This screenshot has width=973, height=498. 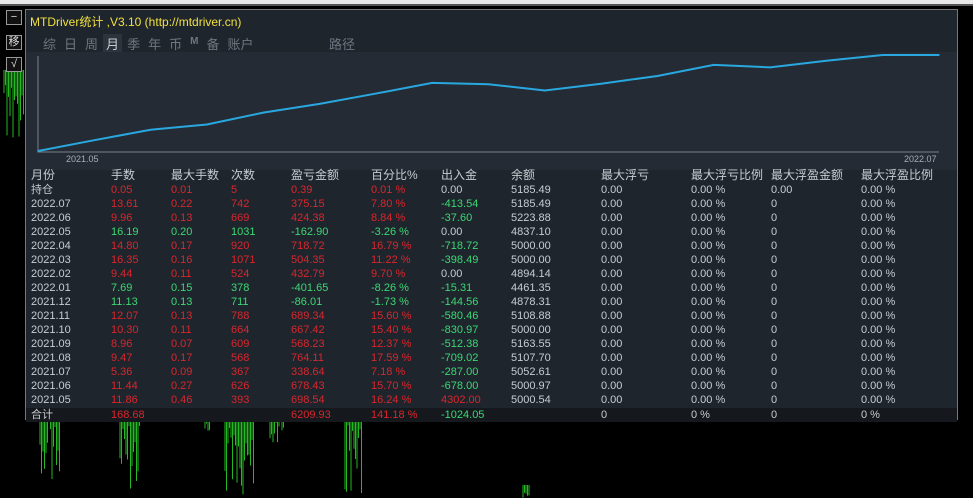 I want to click on cell-0: 月份, so click(x=43, y=175).